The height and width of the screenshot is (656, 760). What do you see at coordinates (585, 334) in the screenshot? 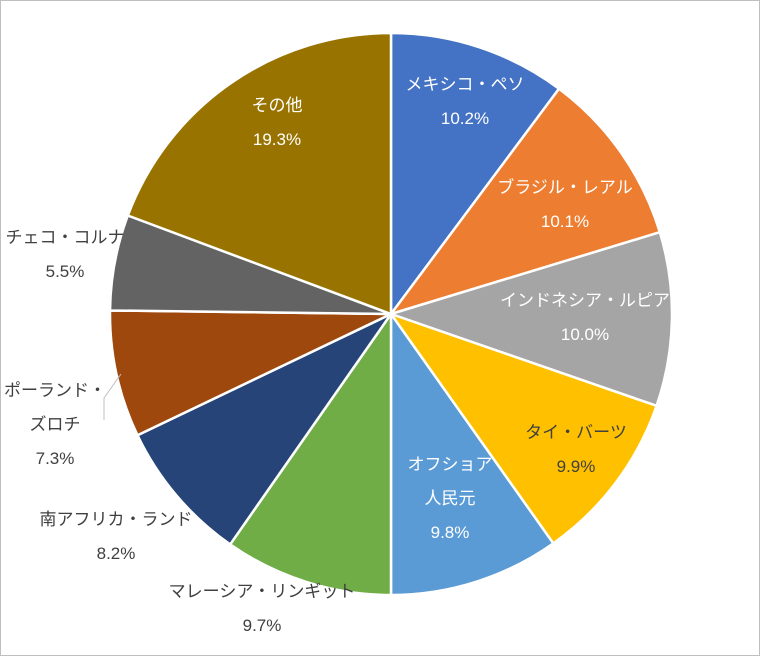
I see `slice-label-value: 10.0%` at bounding box center [585, 334].